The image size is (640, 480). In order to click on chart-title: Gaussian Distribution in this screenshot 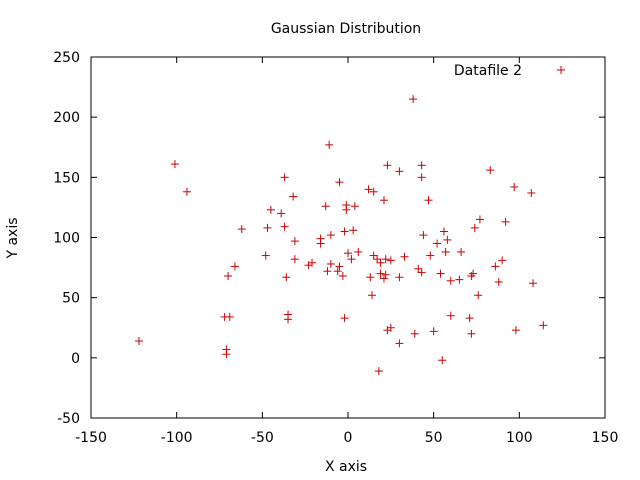, I will do `click(346, 29)`.